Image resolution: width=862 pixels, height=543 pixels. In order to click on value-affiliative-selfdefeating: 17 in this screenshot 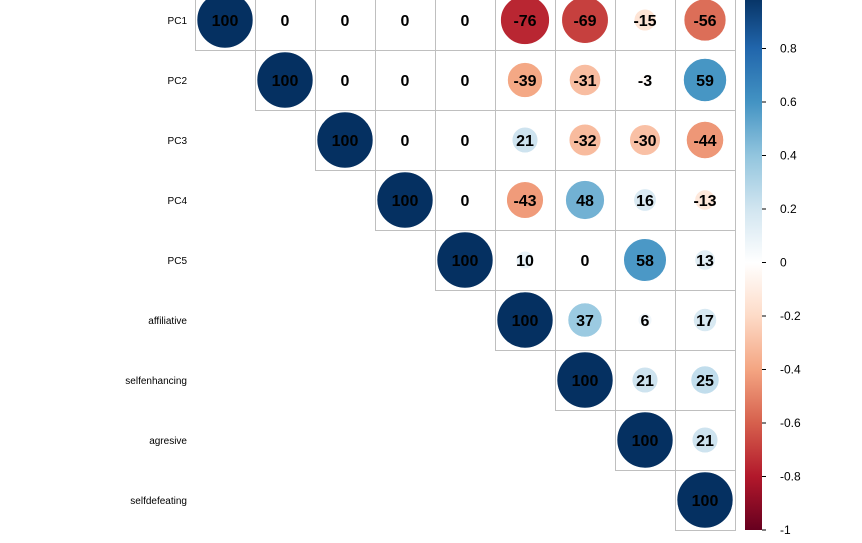, I will do `click(705, 321)`.